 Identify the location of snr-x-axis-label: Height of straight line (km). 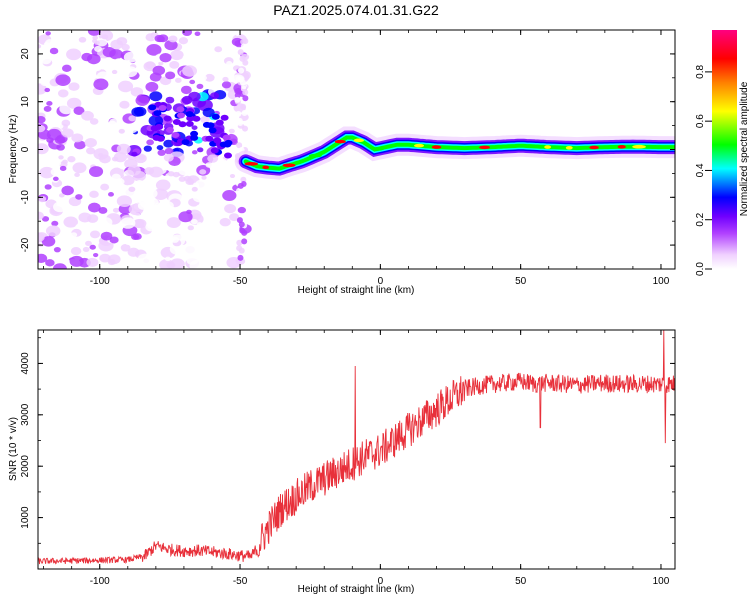
(356, 589).